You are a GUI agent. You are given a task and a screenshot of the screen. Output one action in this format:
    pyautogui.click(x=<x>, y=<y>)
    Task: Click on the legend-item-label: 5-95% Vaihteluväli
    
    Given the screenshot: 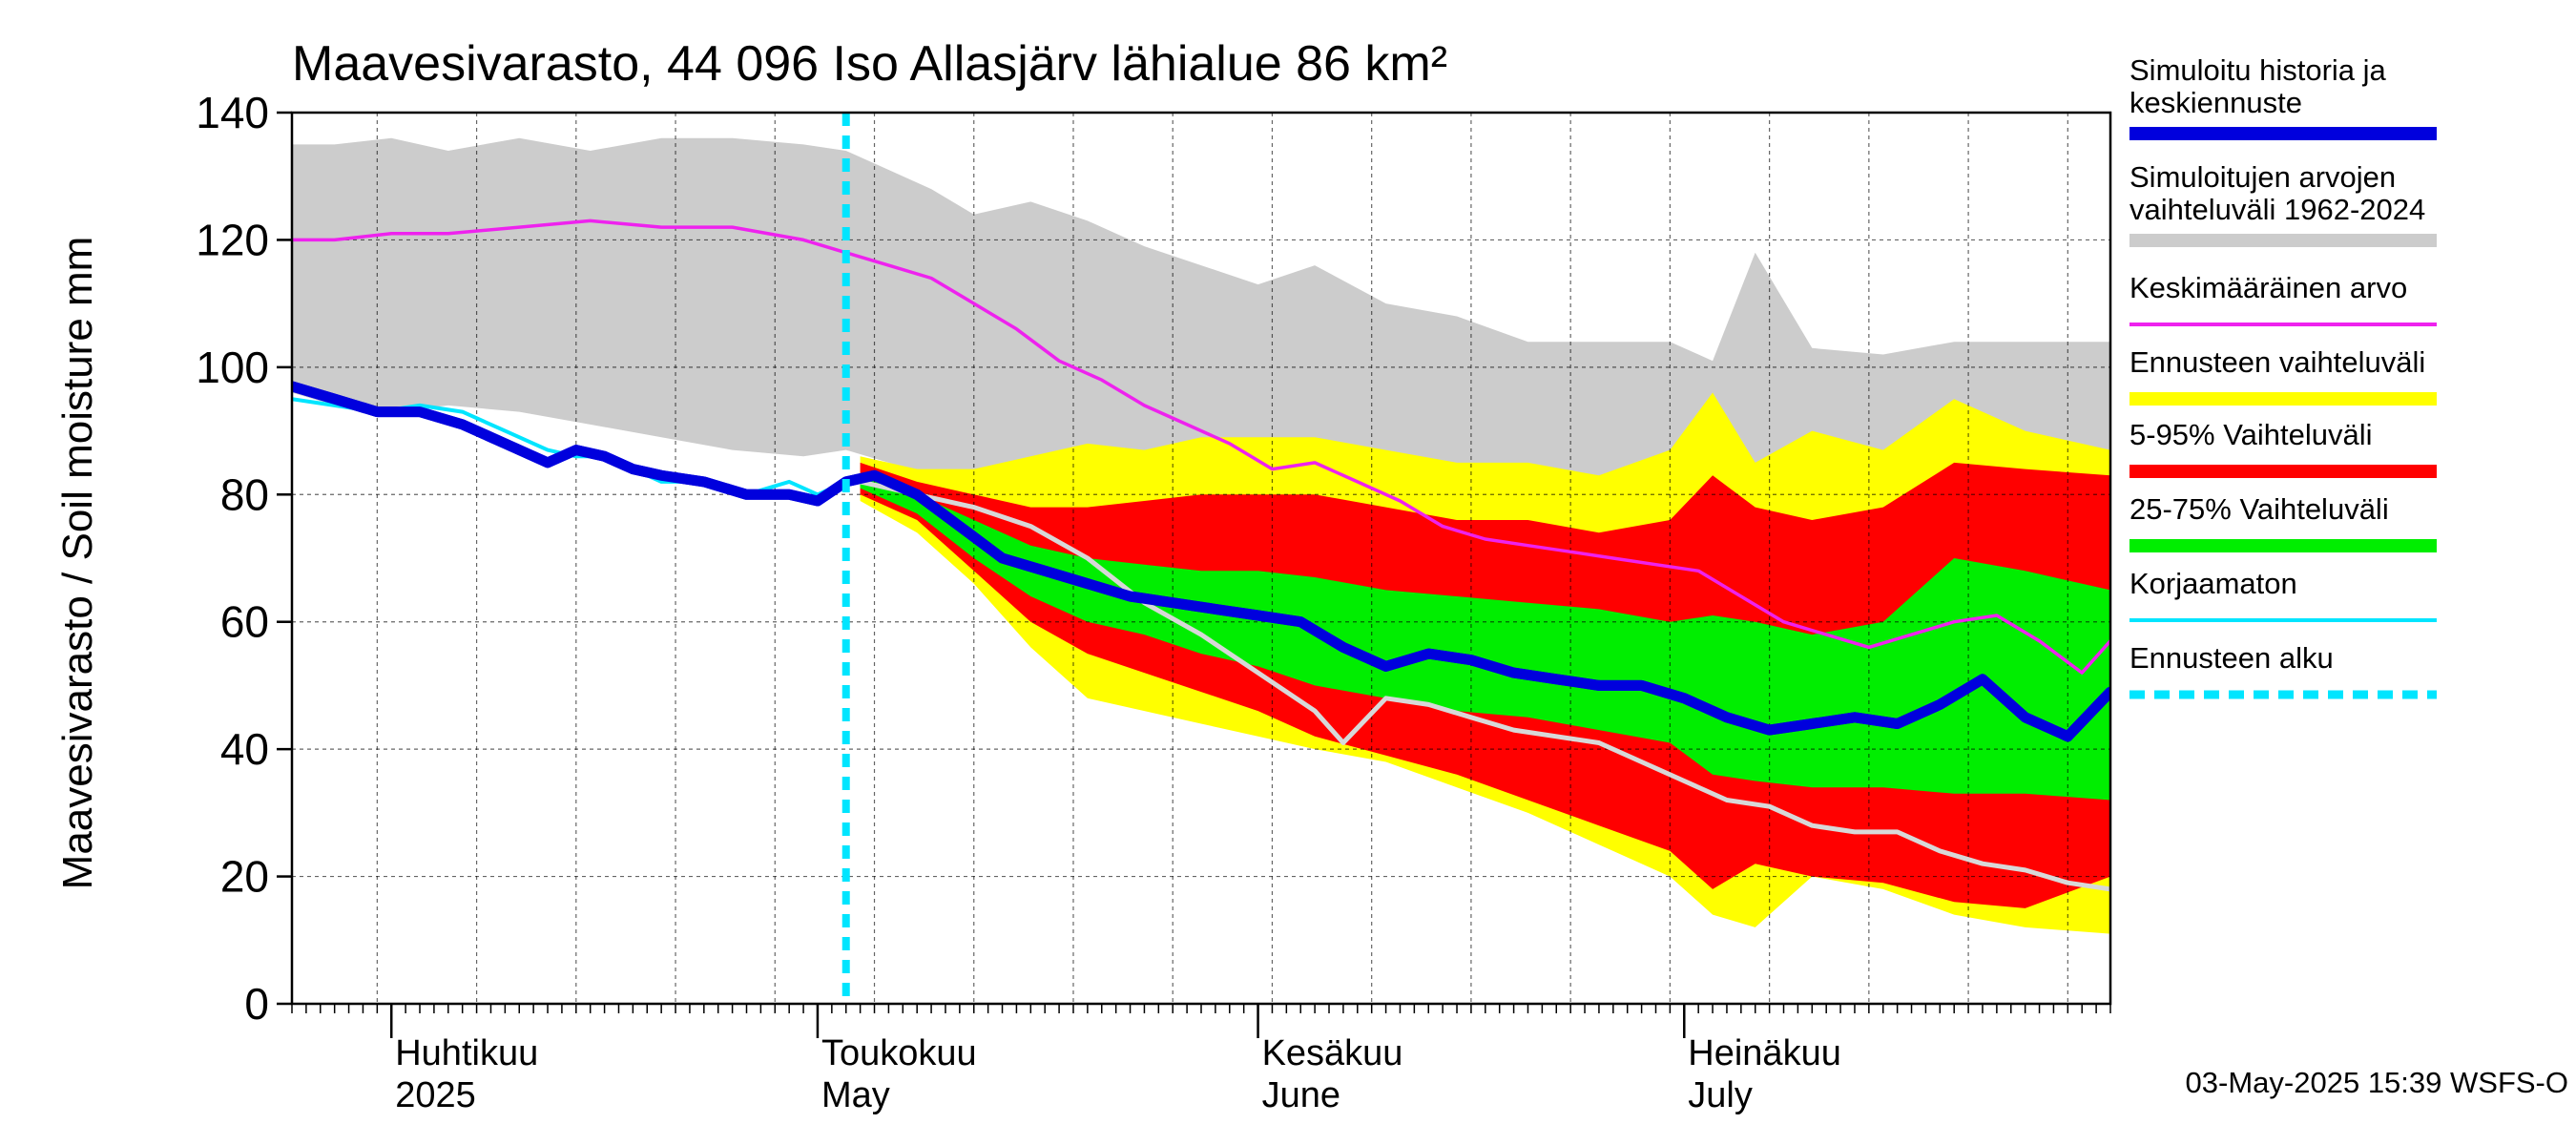 What is the action you would take?
    pyautogui.click(x=2250, y=434)
    